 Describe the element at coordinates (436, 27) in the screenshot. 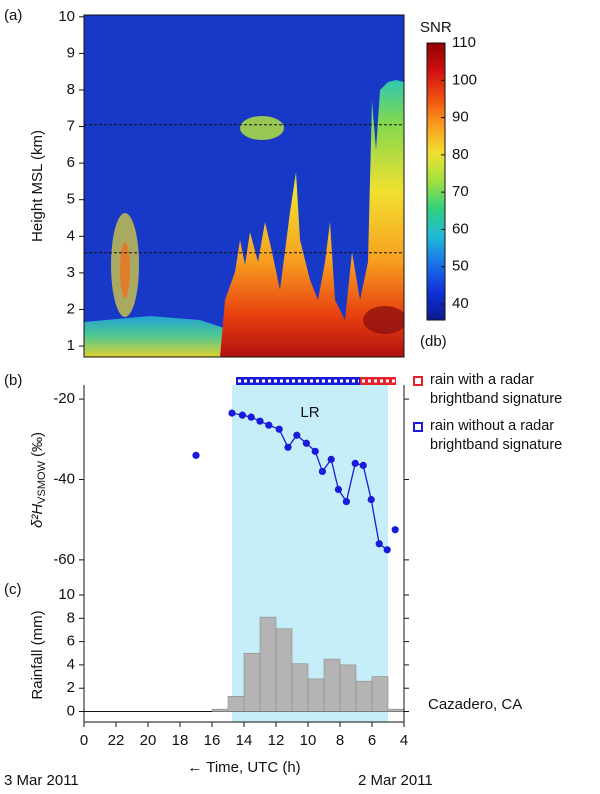

I see `colorbar-title: SNR` at that location.